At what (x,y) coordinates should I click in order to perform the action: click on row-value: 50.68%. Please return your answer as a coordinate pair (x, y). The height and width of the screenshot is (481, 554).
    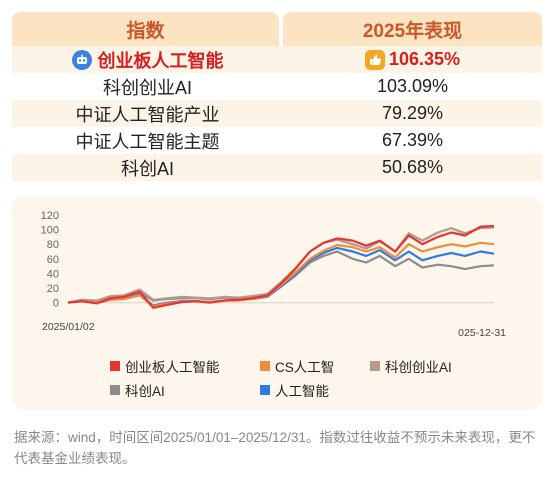
    Looking at the image, I should click on (412, 167).